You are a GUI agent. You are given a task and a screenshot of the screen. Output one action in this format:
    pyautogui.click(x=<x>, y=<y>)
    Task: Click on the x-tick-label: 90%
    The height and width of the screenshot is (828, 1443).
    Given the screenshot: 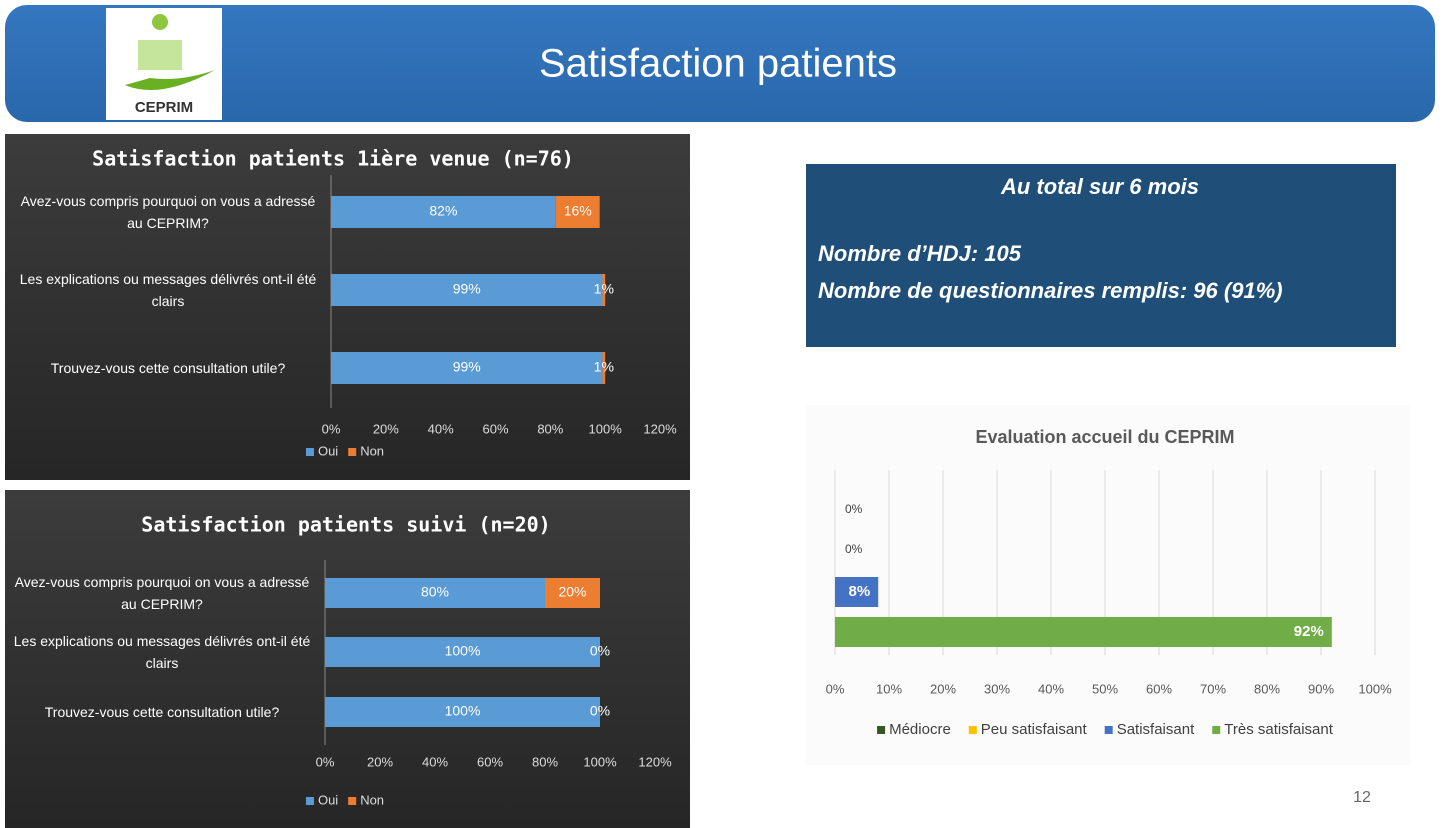 What is the action you would take?
    pyautogui.click(x=1321, y=688)
    